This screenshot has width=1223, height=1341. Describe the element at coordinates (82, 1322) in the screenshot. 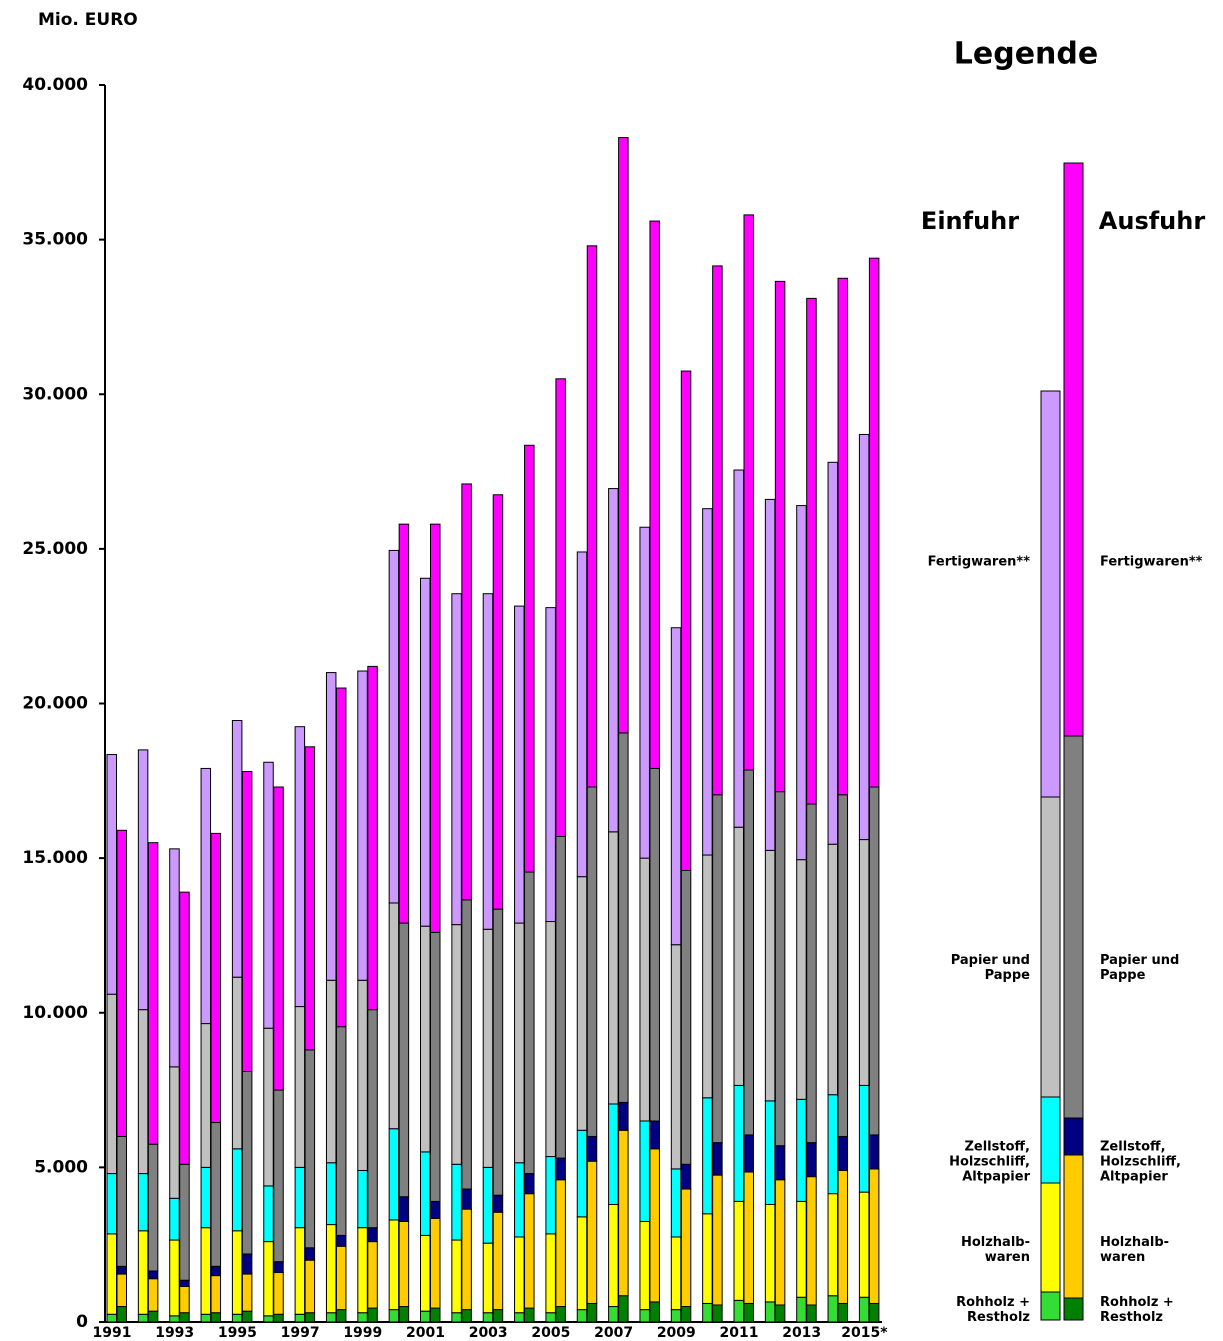

I see `y-tick-label: 0` at that location.